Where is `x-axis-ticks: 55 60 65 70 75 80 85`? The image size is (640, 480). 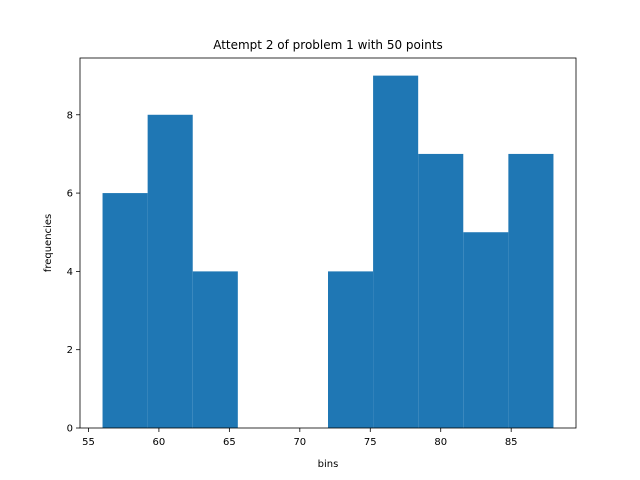 x-axis-ticks: 55 60 65 70 75 80 85 is located at coordinates (300, 438).